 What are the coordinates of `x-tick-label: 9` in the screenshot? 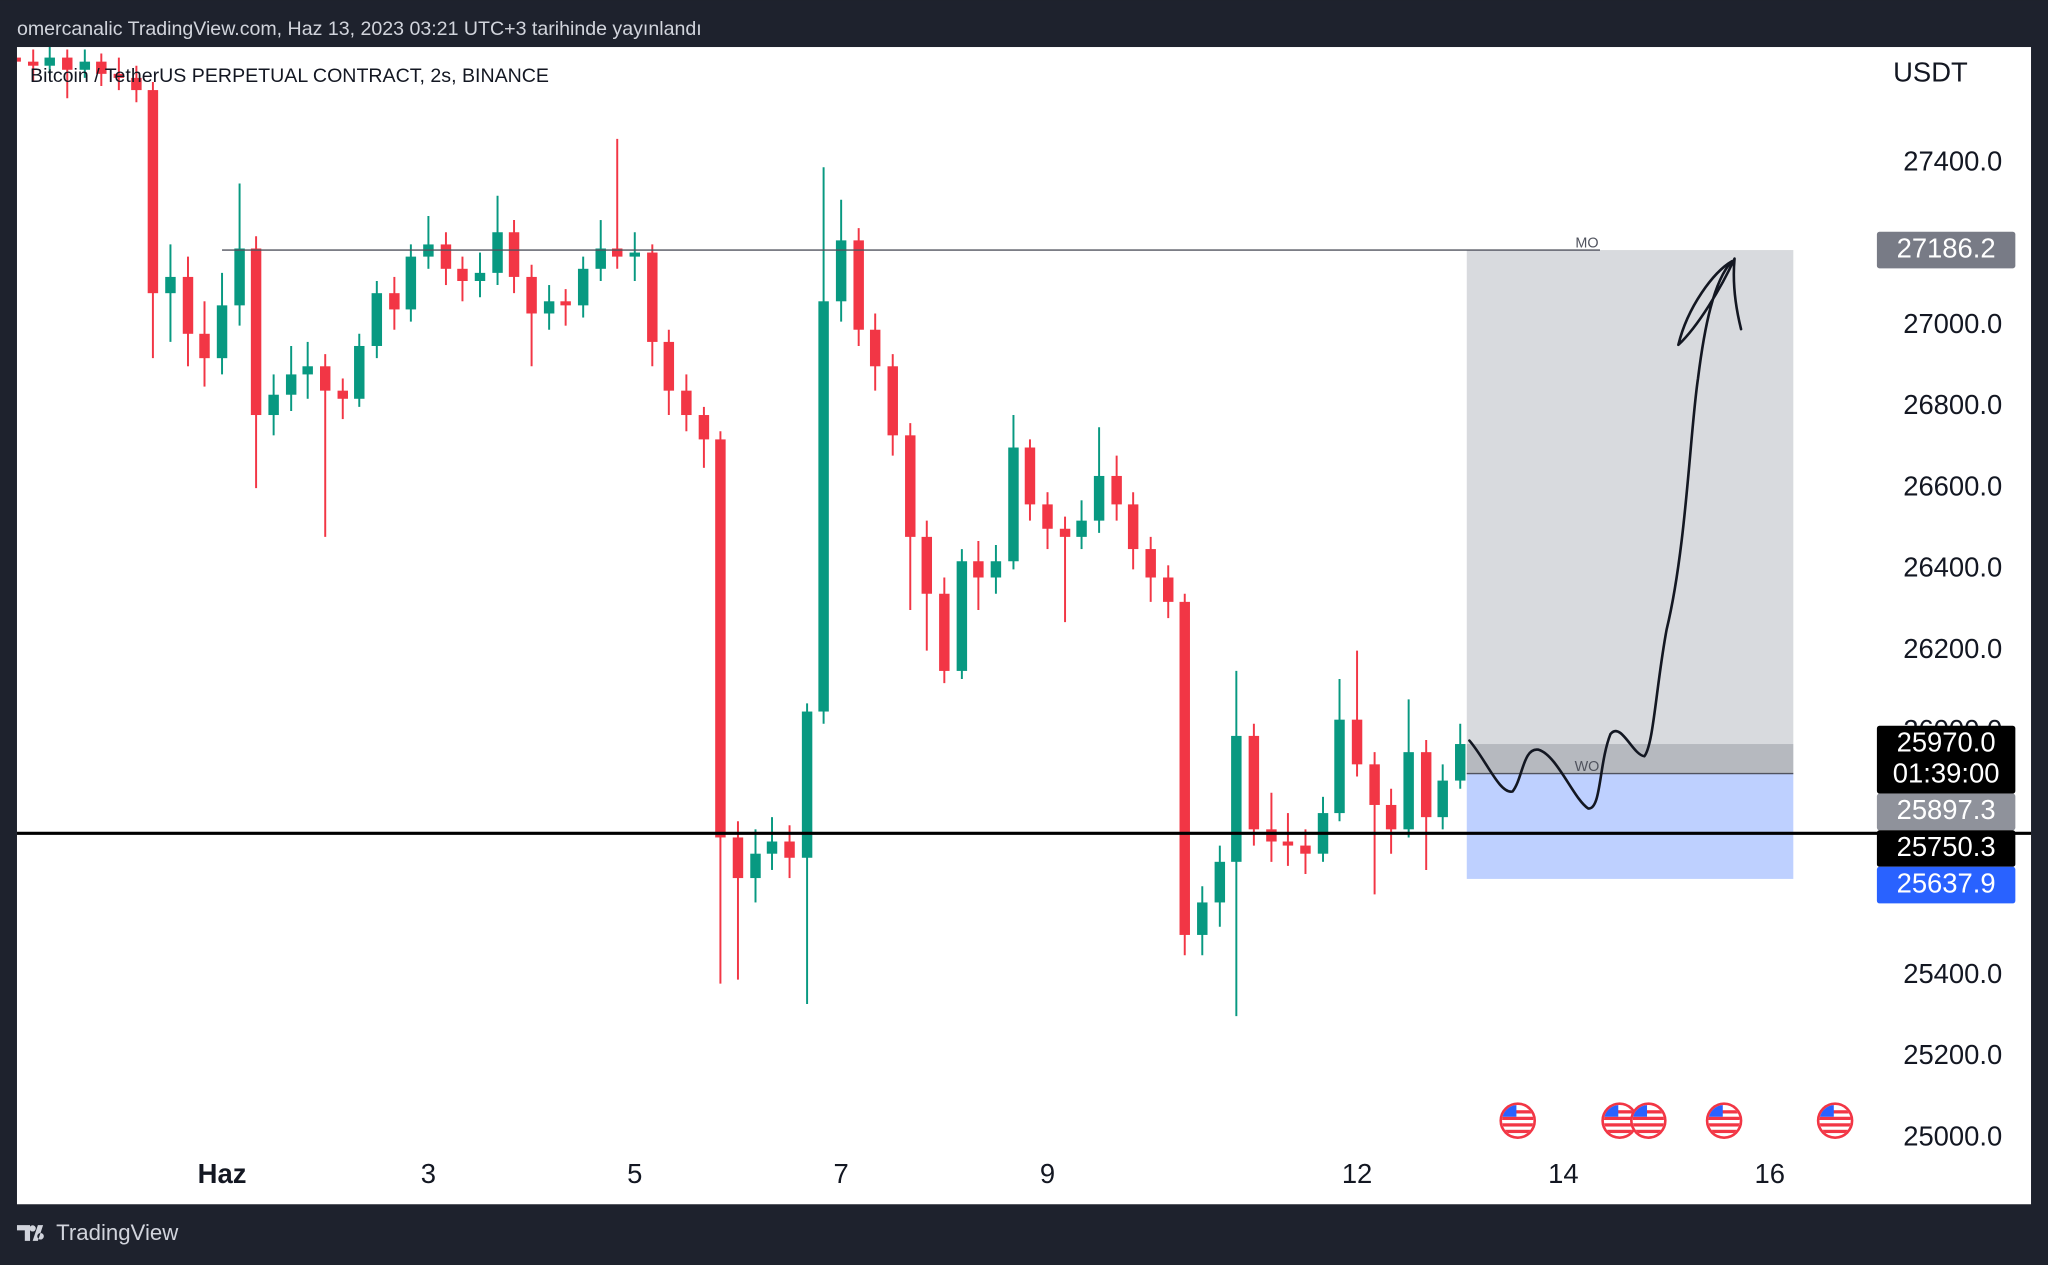 It's located at (1047, 1173).